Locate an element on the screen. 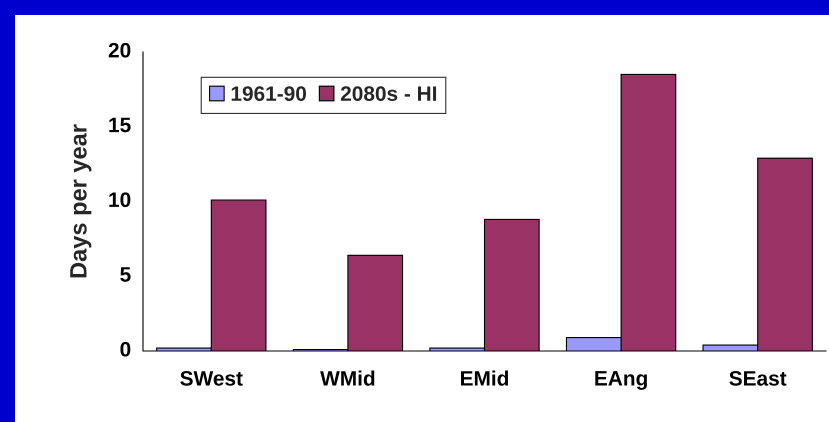 This screenshot has height=422, width=829. y-tick-label: 0 is located at coordinates (125, 349).